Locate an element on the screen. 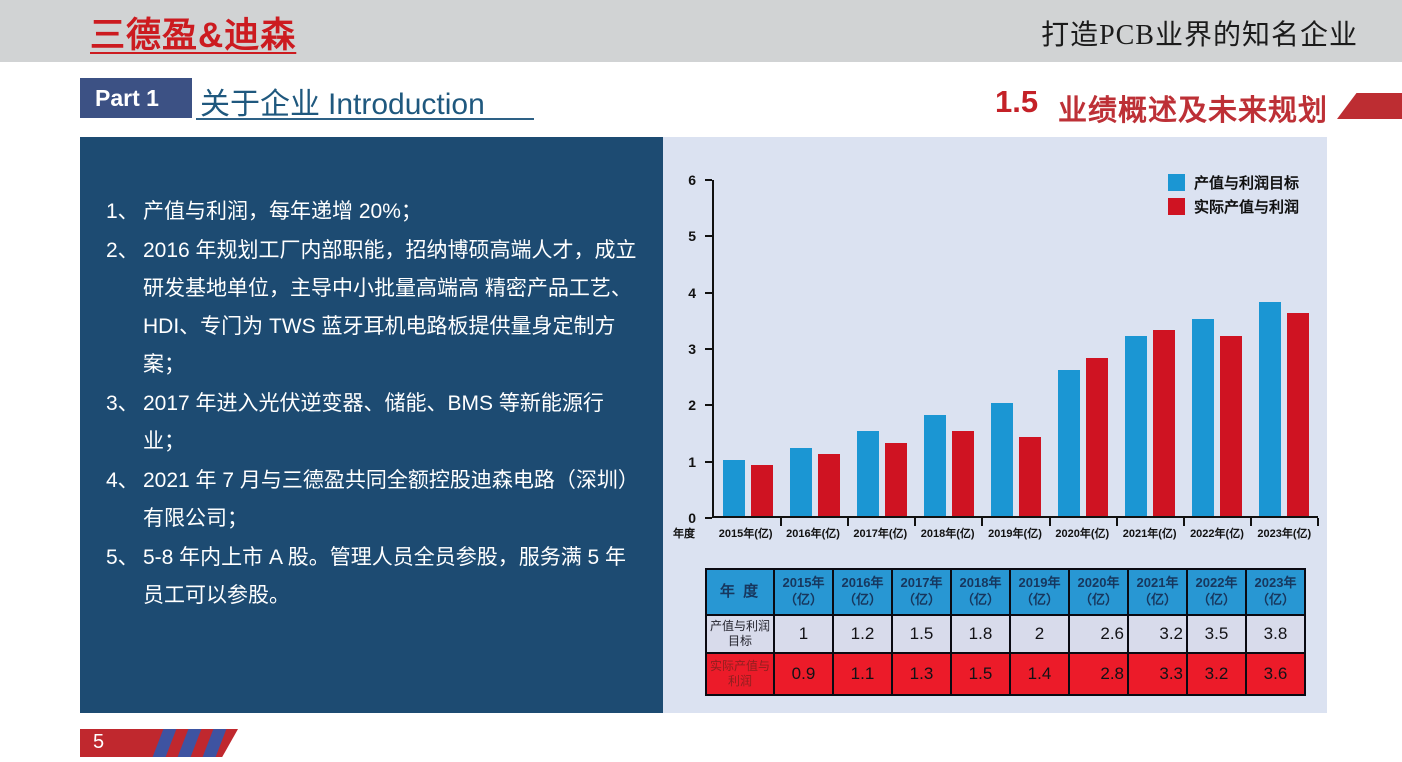  list-item: 4、 2021 年 7 月与三德盈共同全额控股迪森电路（深圳）有限公司； is located at coordinates (375, 500).